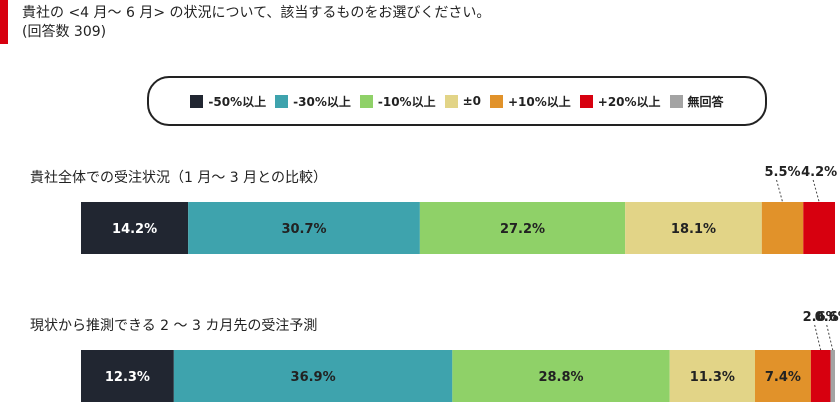 Image resolution: width=840 pixels, height=402 pixels. I want to click on legend-item: ±0, so click(462, 101).